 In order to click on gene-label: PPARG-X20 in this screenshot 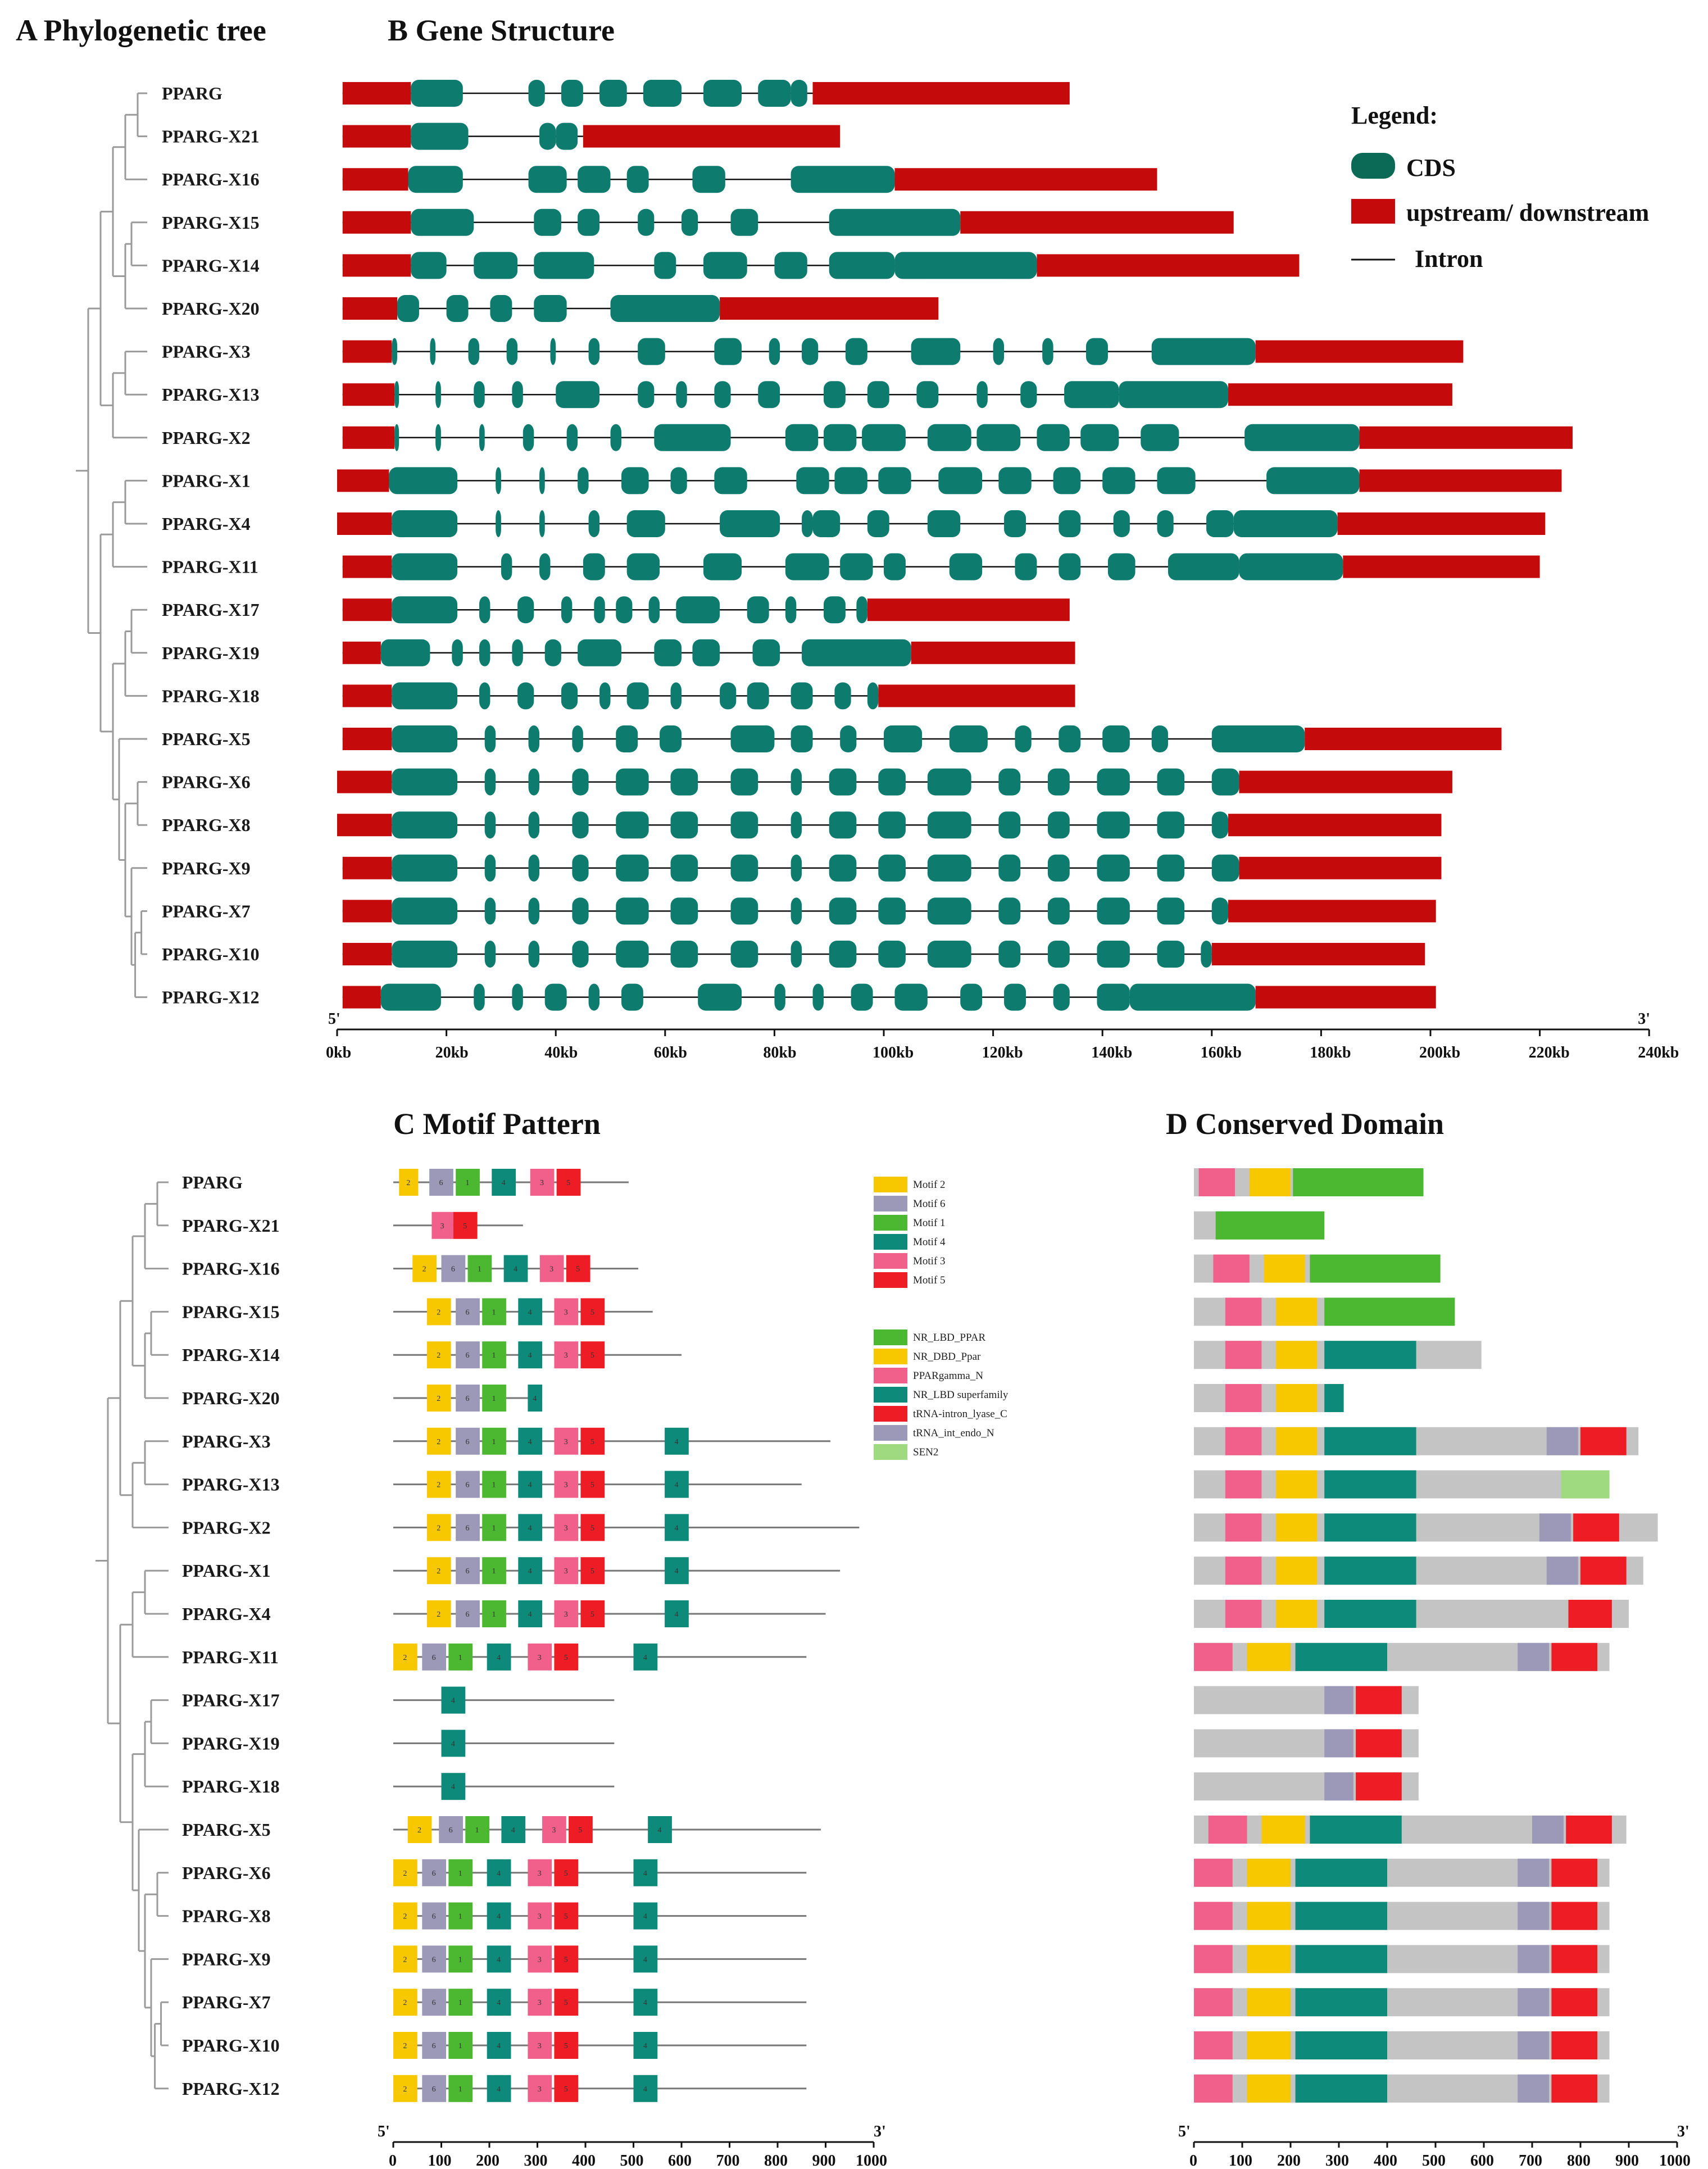, I will do `click(231, 1398)`.